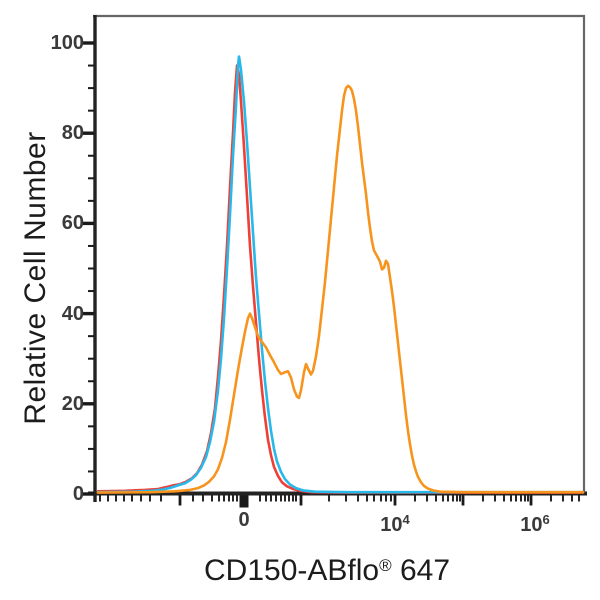 This screenshot has width=600, height=600. What do you see at coordinates (292, 570) in the screenshot?
I see `x-axis-title-main: CD150-ABflo` at bounding box center [292, 570].